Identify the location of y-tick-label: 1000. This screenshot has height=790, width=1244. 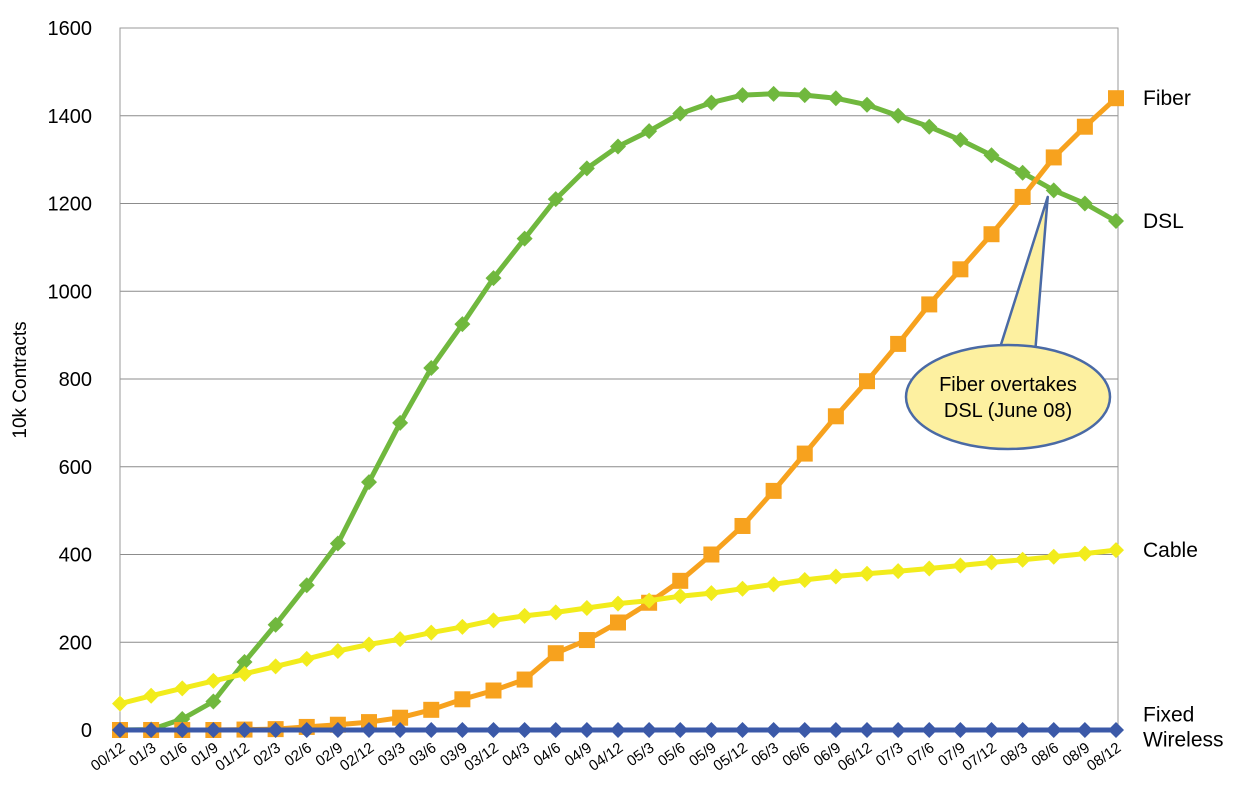
(70, 292).